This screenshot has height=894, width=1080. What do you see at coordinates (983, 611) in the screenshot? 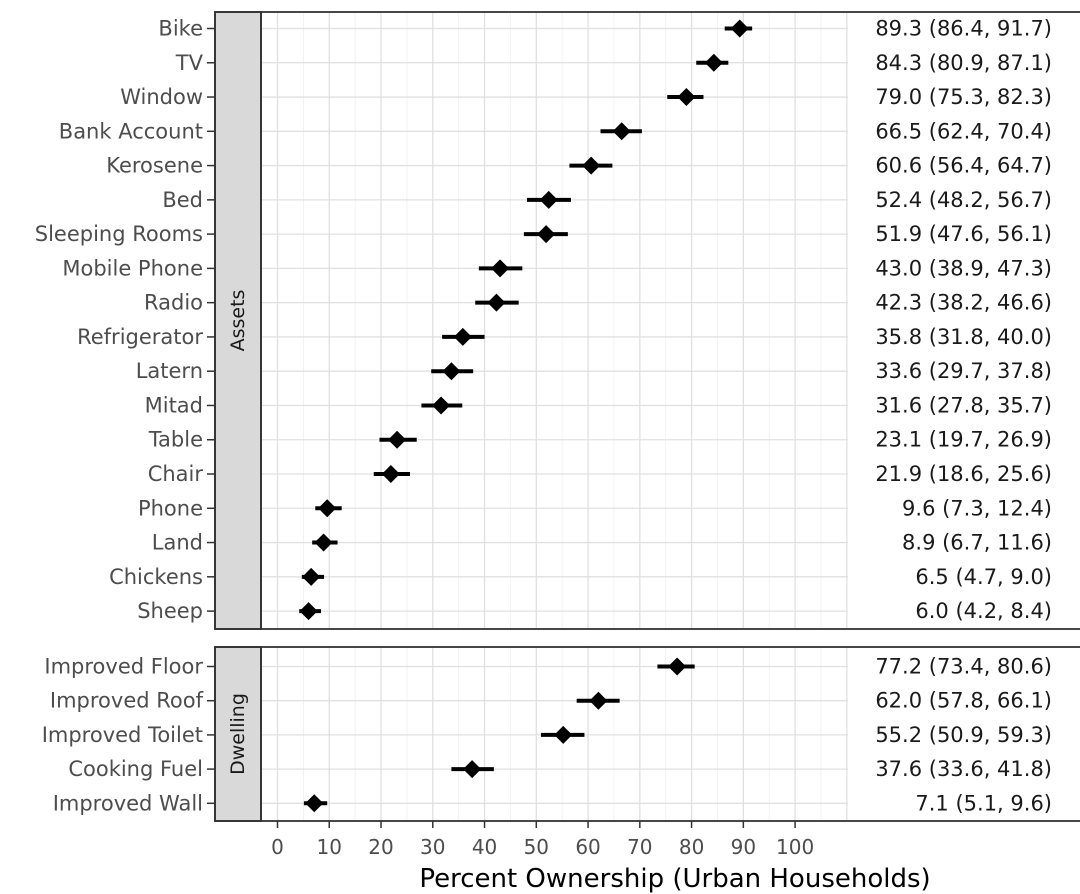
I see `estimate-label: 6.0 (4.2, 8.4)` at bounding box center [983, 611].